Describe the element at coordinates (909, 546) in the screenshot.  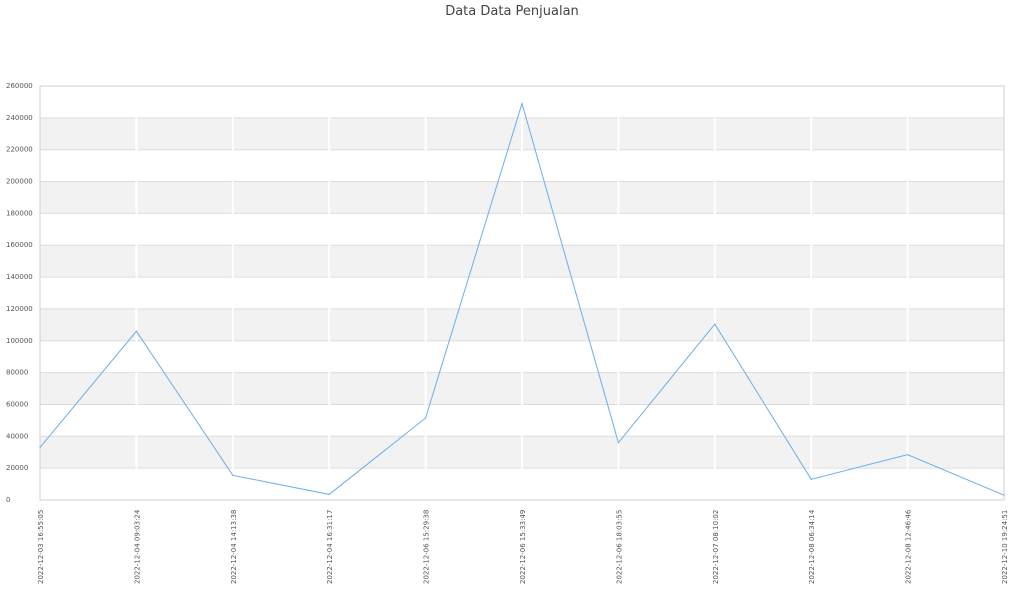
I see `x-tick-label: 2022-12-08 12:46:46` at that location.